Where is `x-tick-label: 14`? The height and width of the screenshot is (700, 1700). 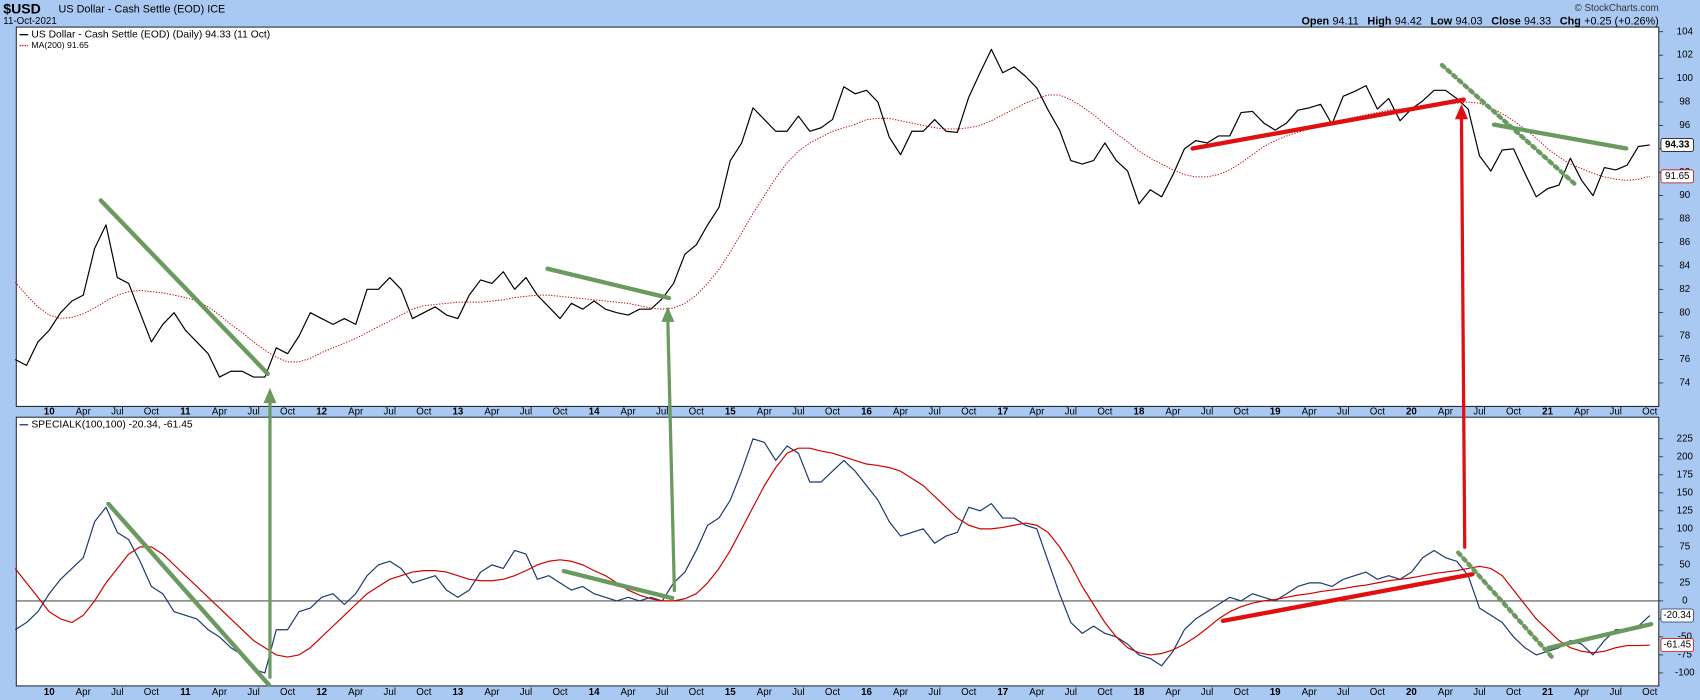
x-tick-label: 14 is located at coordinates (594, 692).